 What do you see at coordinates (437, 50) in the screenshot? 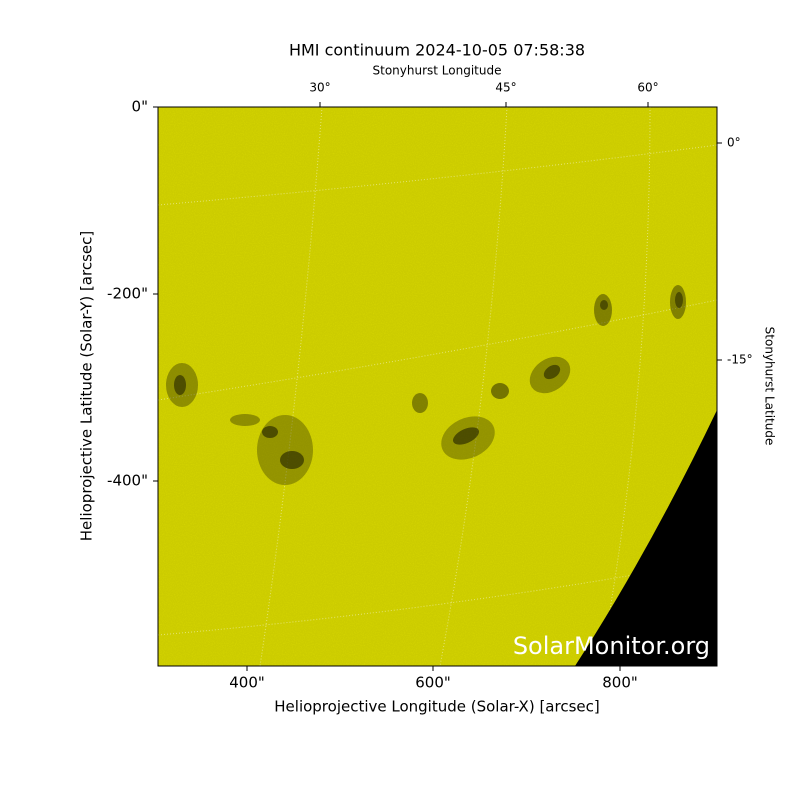
I see `title: HMI continuum 2024-10-05 07:58:38` at bounding box center [437, 50].